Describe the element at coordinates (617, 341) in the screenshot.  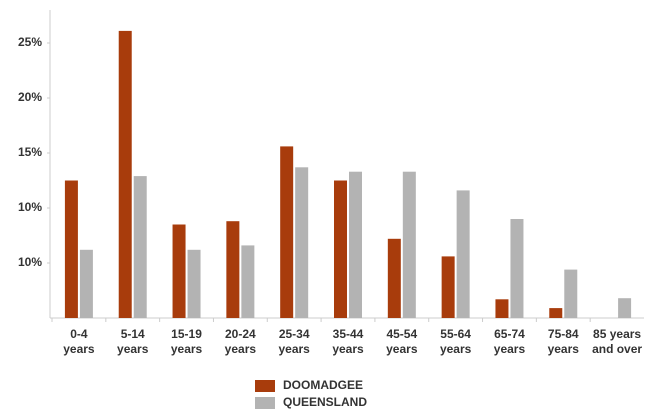
I see `x-tick-label: 85 years and over` at that location.